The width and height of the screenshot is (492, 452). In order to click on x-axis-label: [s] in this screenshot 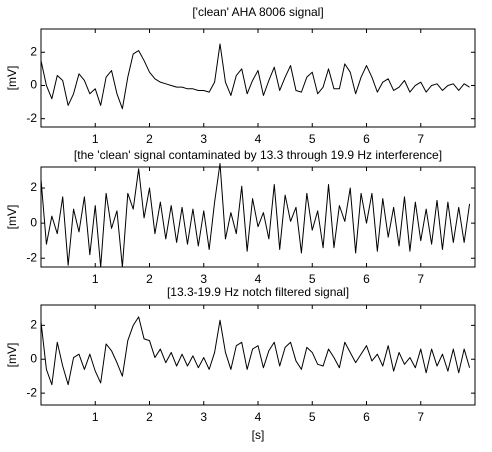, I will do `click(258, 435)`.